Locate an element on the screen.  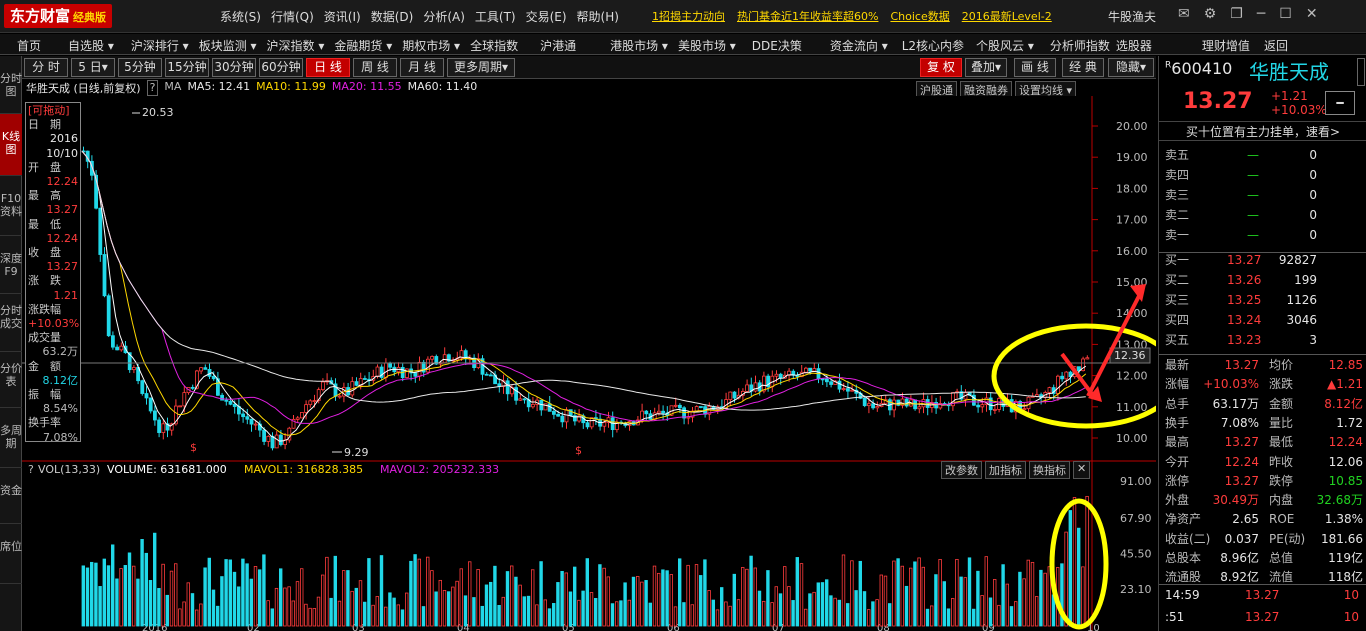
maximize-icon: ☐ is located at coordinates (1285, 14).